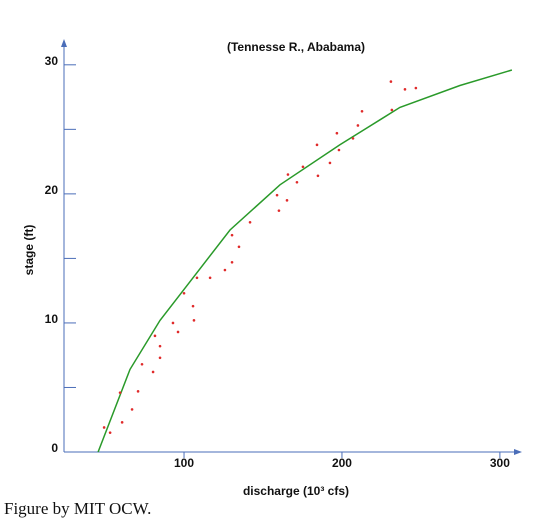 Image resolution: width=550 pixels, height=531 pixels. What do you see at coordinates (296, 491) in the screenshot?
I see `x-axis-label: discharge (10³ cfs)` at bounding box center [296, 491].